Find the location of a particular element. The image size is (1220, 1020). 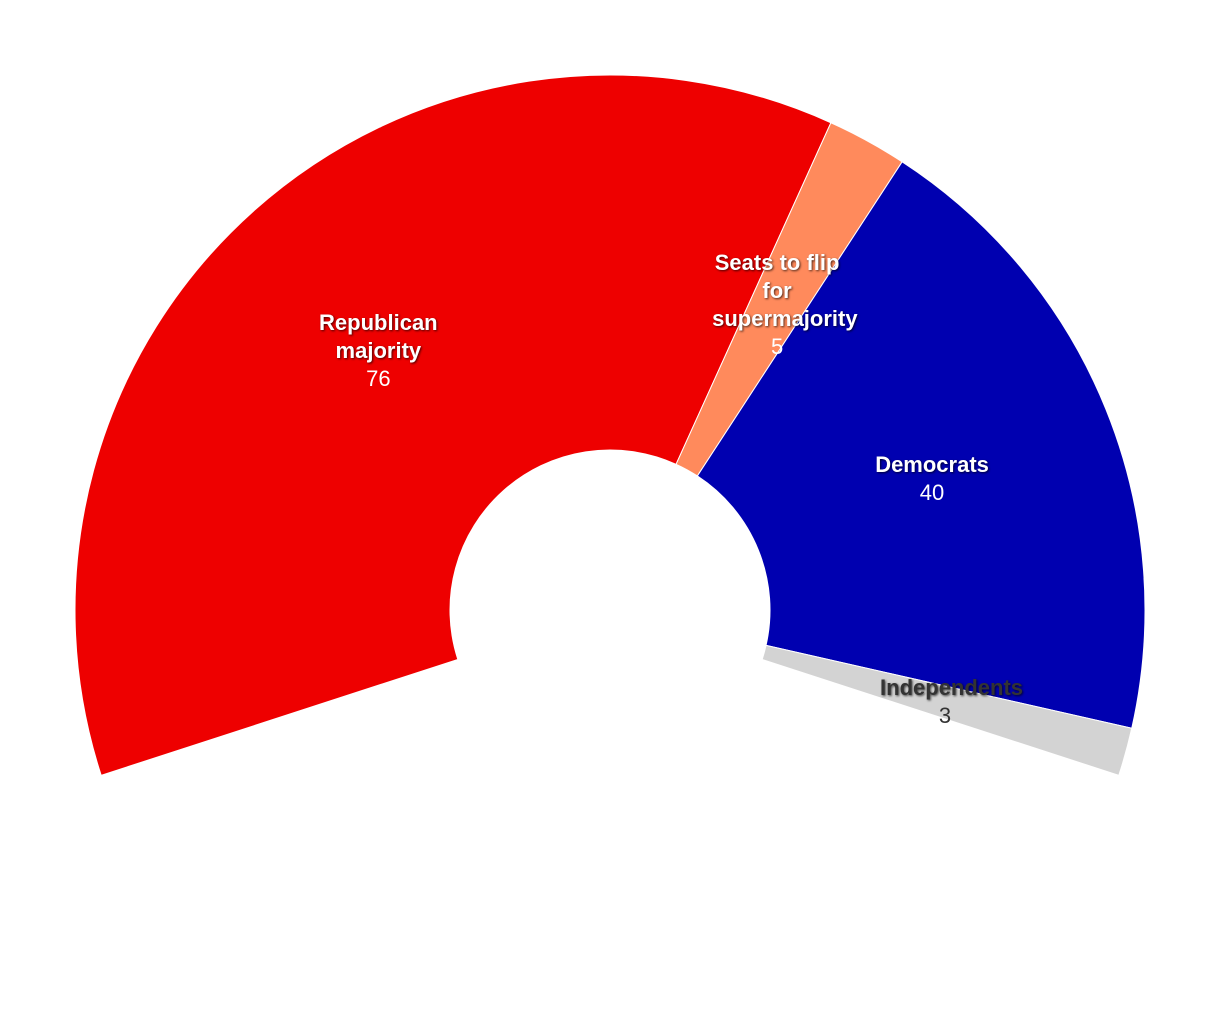

segment is located at coordinates (947, 710).